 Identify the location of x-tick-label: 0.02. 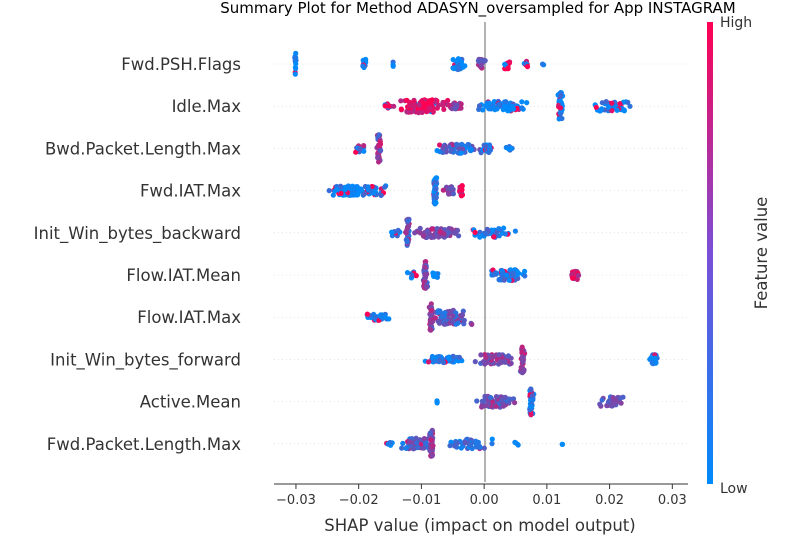
(609, 500).